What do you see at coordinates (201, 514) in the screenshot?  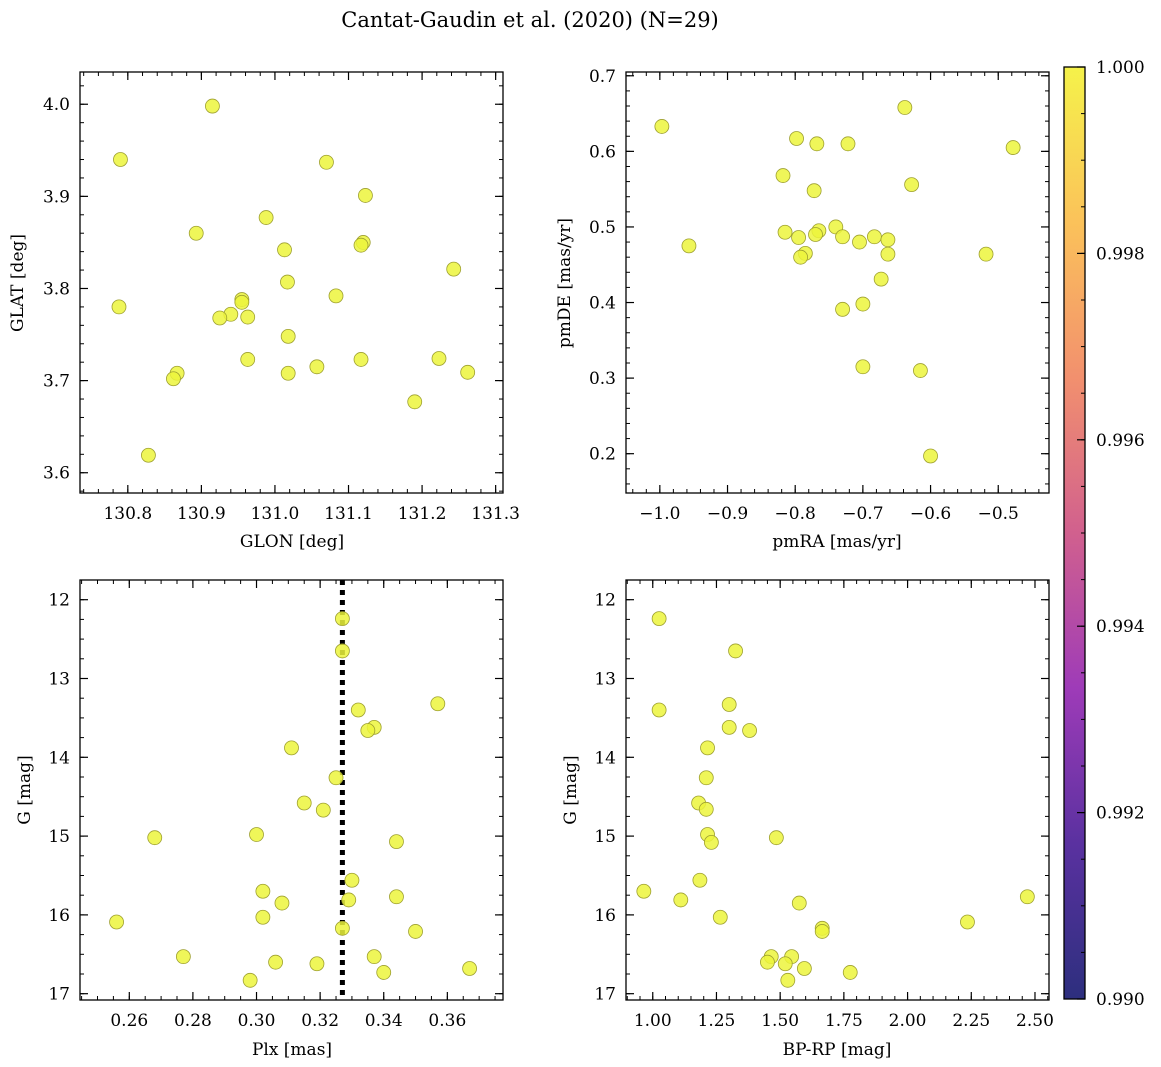 I see `x-tick-label: 130.9` at bounding box center [201, 514].